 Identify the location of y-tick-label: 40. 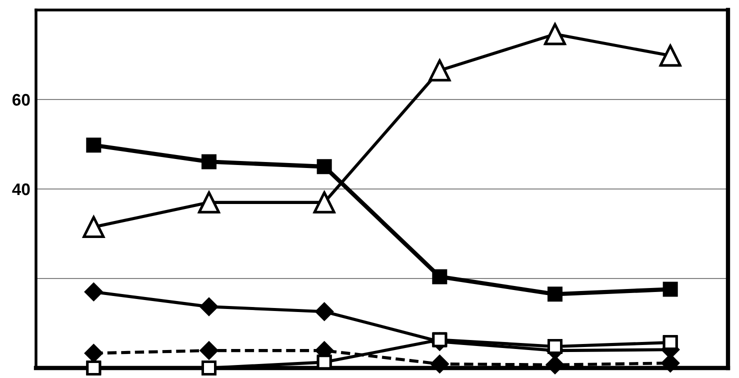
(21, 189).